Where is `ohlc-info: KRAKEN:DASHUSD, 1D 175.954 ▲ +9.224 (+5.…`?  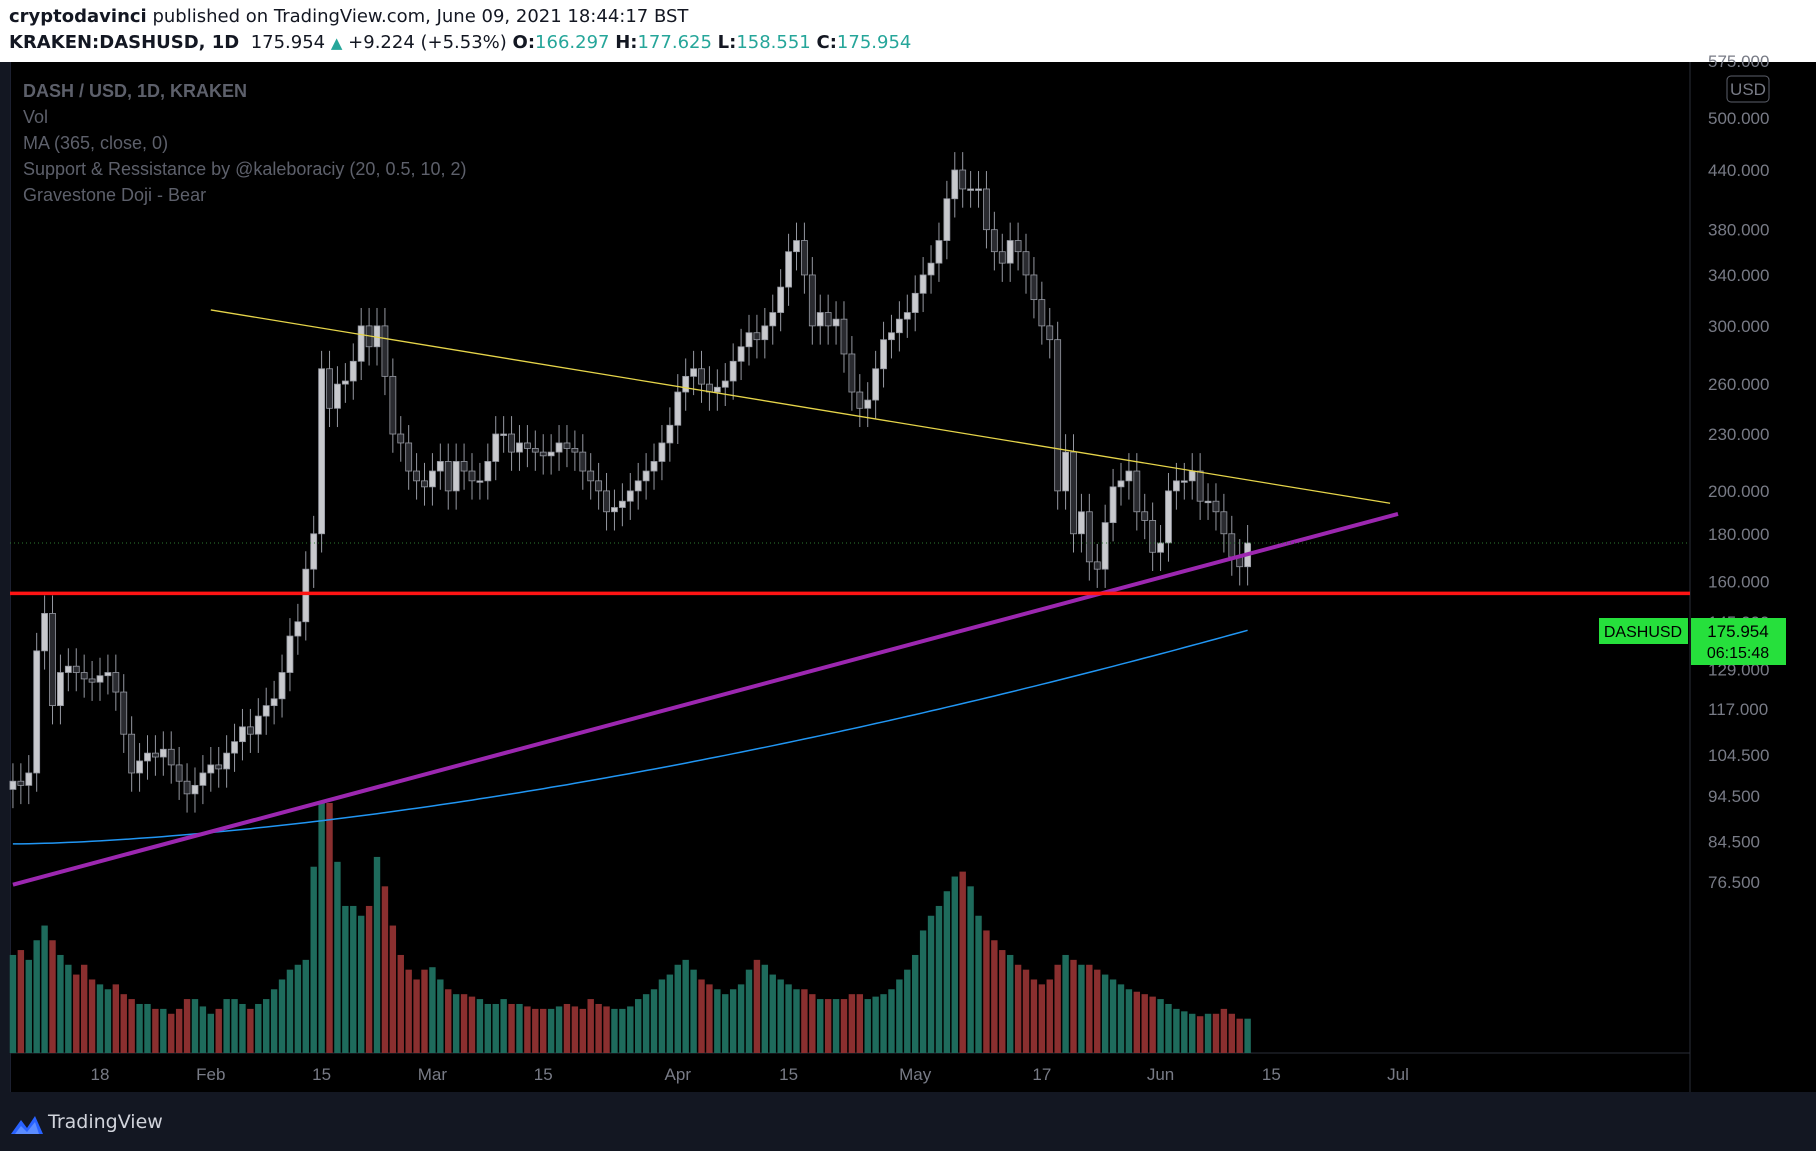 ohlc-info: KRAKEN:DASHUSD, 1D 175.954 ▲ +9.224 (+5.… is located at coordinates (460, 42).